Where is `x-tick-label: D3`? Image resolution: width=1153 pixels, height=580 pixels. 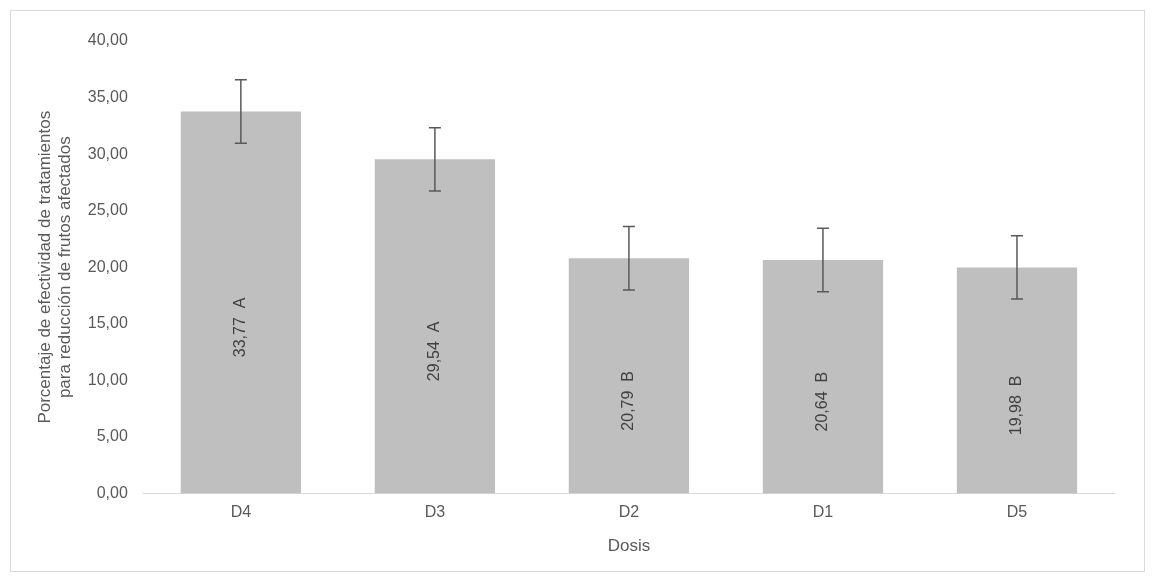 x-tick-label: D3 is located at coordinates (435, 512).